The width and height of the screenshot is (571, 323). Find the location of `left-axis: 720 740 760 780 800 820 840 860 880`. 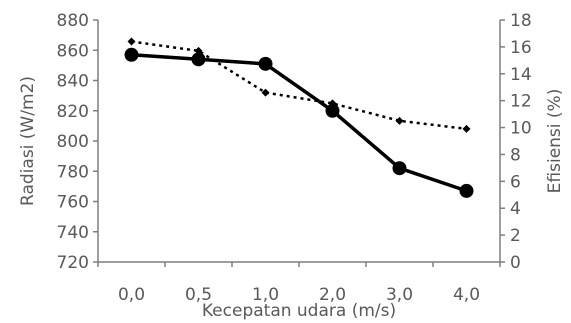

left-axis: 720 740 760 780 800 820 840 860 880 is located at coordinates (78, 142).